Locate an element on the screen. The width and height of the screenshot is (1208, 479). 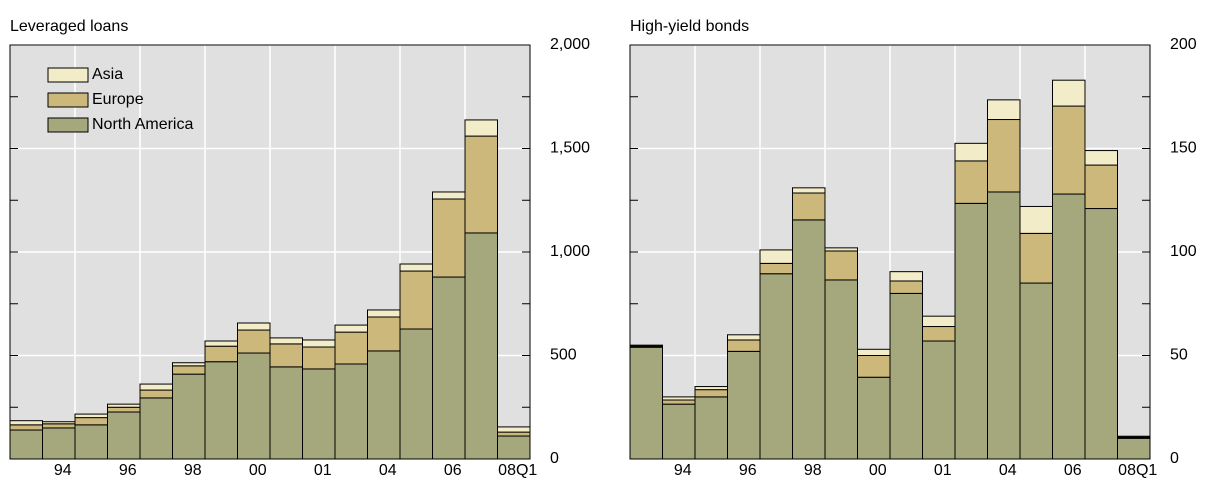
y-tick-label: 100 is located at coordinates (1183, 251).